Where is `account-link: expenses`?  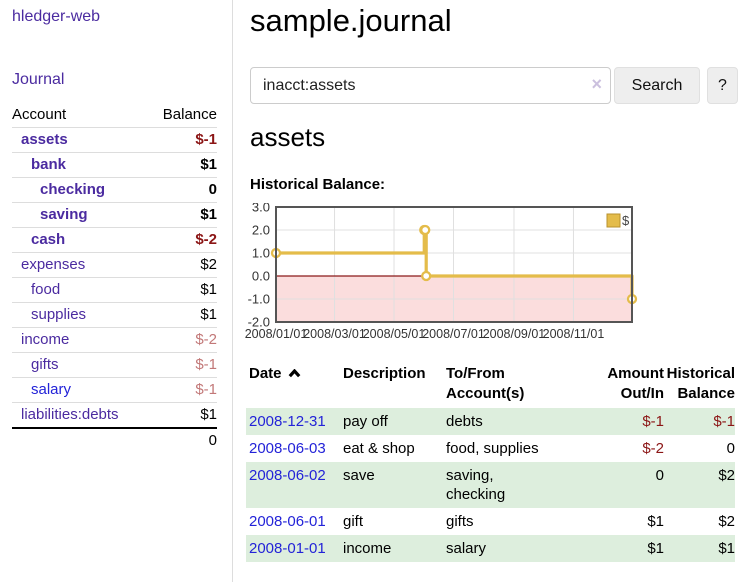
account-link: expenses is located at coordinates (53, 264).